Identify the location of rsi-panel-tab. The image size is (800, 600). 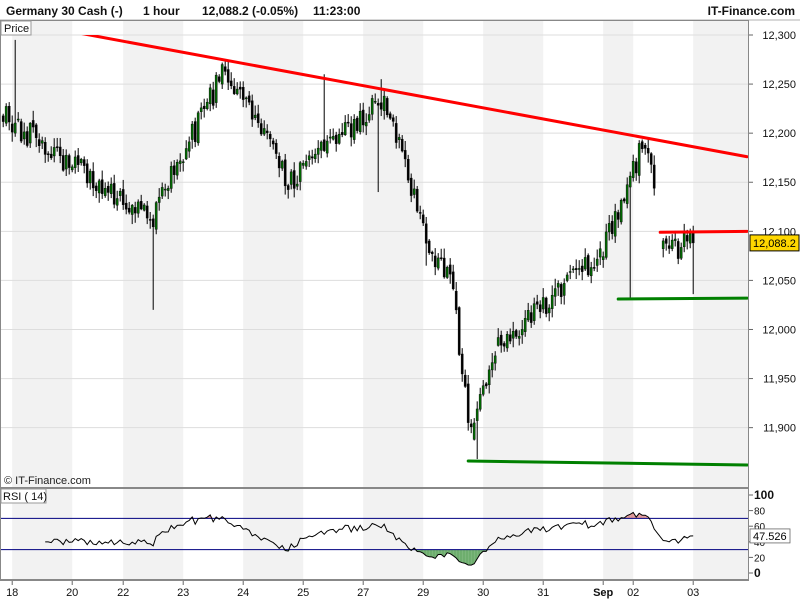
(23, 496).